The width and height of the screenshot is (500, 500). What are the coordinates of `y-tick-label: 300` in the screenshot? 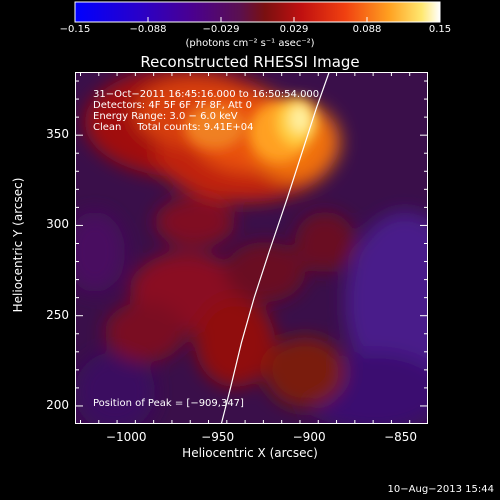 It's located at (57, 224).